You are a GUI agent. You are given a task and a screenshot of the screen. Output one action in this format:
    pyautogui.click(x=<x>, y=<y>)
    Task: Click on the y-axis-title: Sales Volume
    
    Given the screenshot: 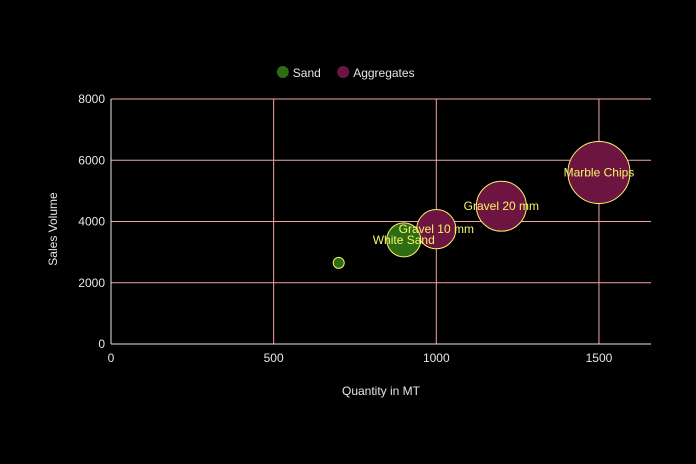 What is the action you would take?
    pyautogui.click(x=53, y=229)
    